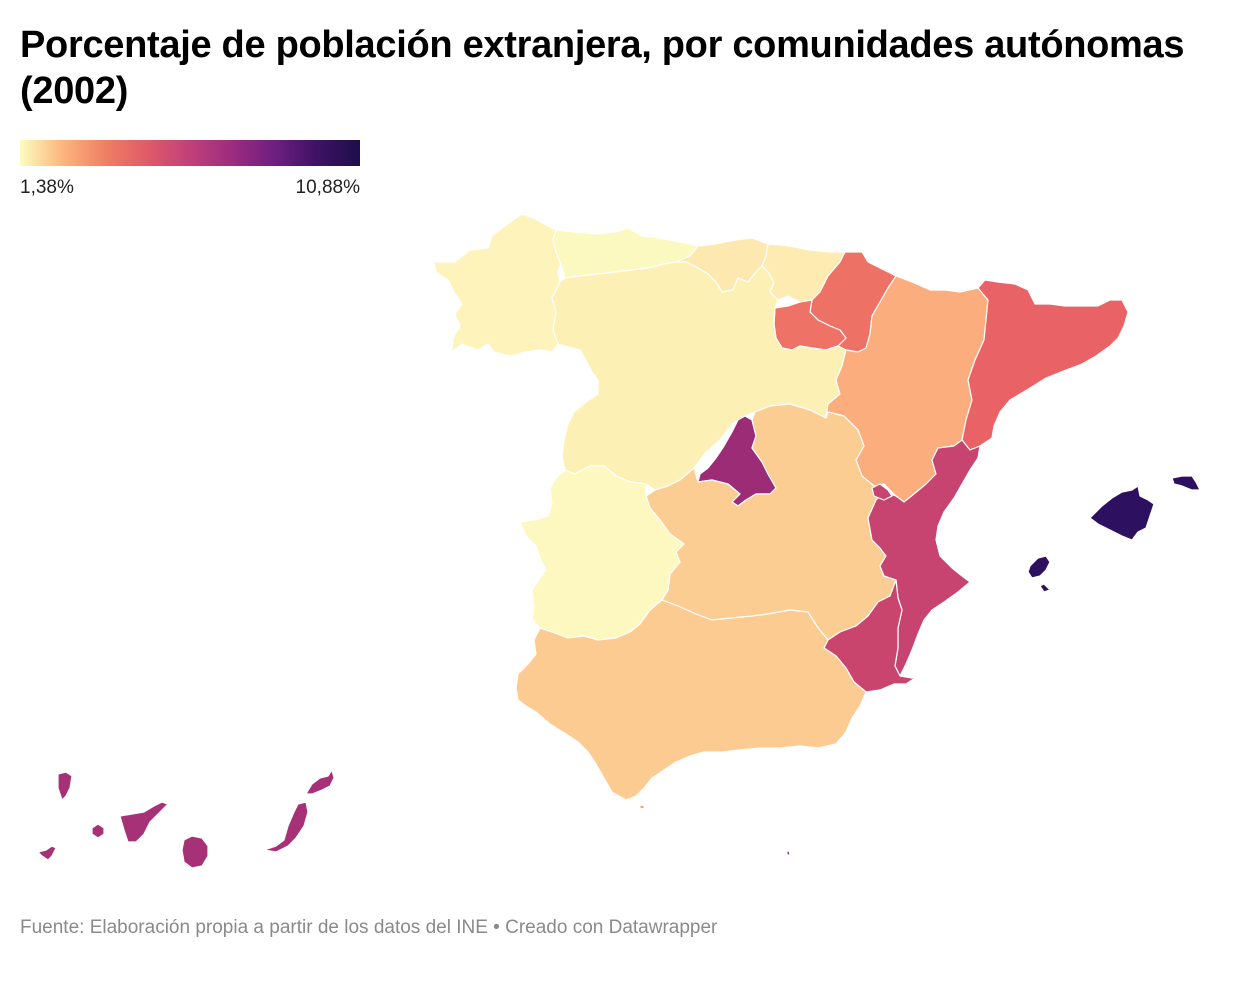 Image resolution: width=1240 pixels, height=982 pixels. I want to click on region-canarias-fuerteventura: Canarias: 8%, so click(286, 827).